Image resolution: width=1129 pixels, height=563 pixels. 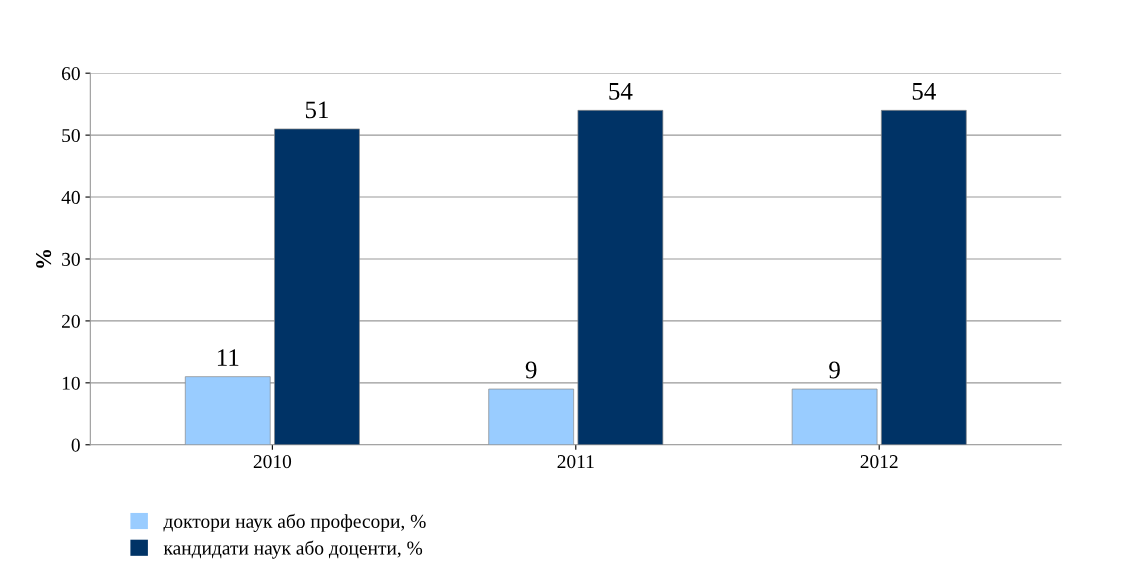 I want to click on y-tick-label: 20, so click(x=71, y=321).